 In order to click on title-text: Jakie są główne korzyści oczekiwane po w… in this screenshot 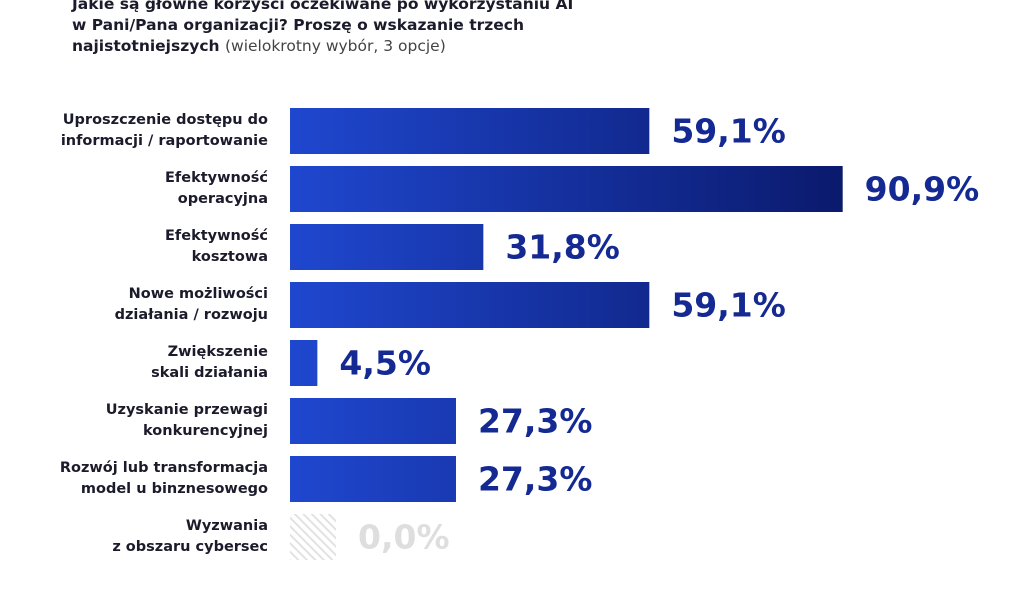, I will do `click(323, 27)`.